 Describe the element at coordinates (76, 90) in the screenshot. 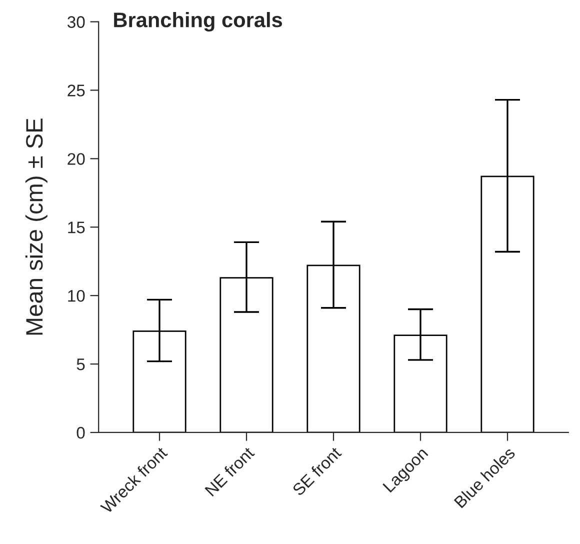

I see `y-tick-label: 25` at that location.